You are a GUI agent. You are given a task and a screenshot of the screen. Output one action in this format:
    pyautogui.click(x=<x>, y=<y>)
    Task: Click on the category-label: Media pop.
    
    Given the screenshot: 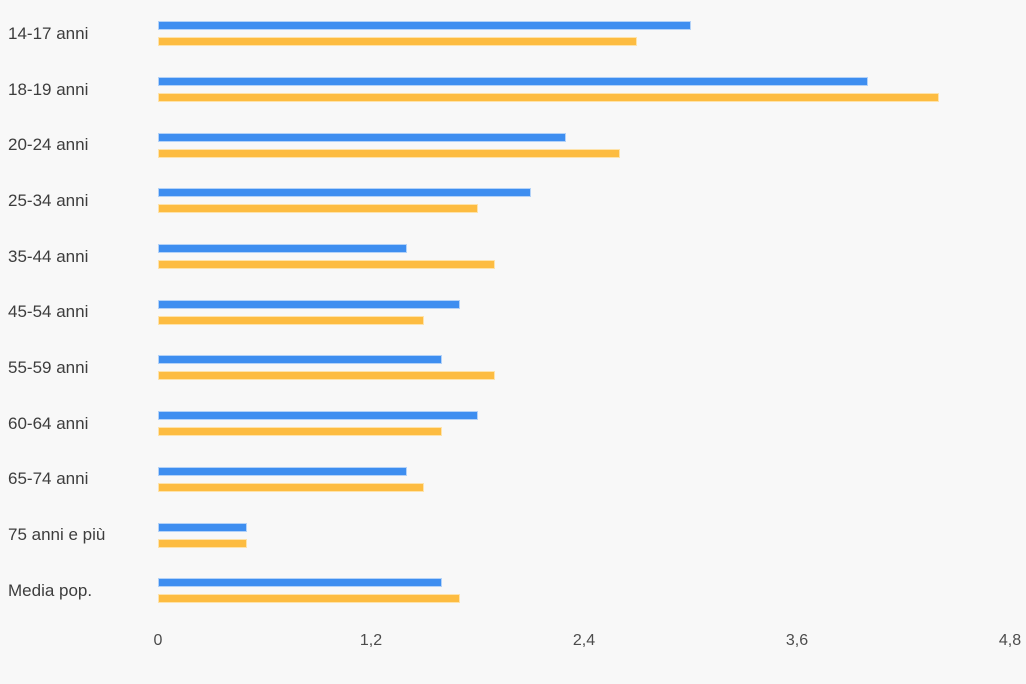 What is the action you would take?
    pyautogui.click(x=50, y=590)
    